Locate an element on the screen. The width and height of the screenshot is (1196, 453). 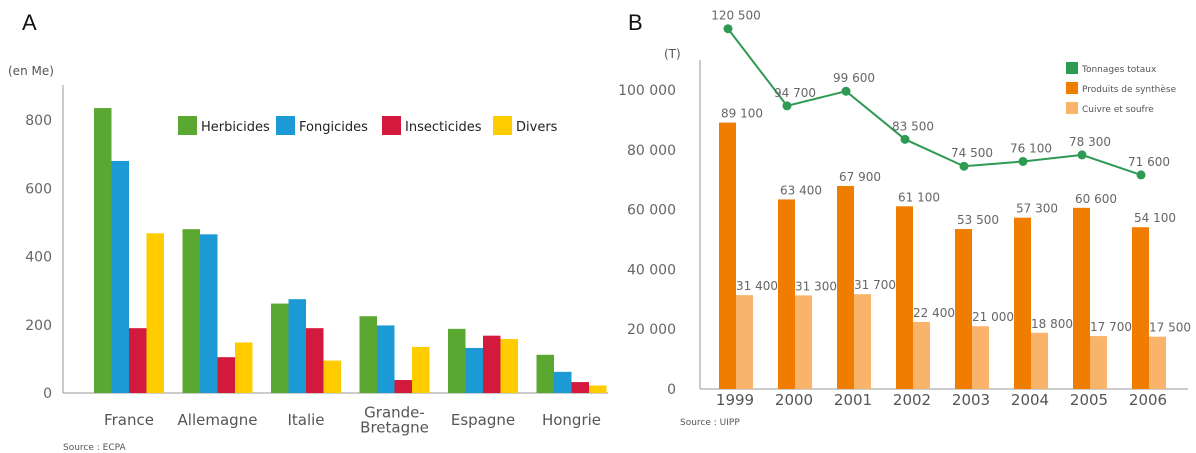
bar-fongicides-grandebretagne is located at coordinates (386, 359).